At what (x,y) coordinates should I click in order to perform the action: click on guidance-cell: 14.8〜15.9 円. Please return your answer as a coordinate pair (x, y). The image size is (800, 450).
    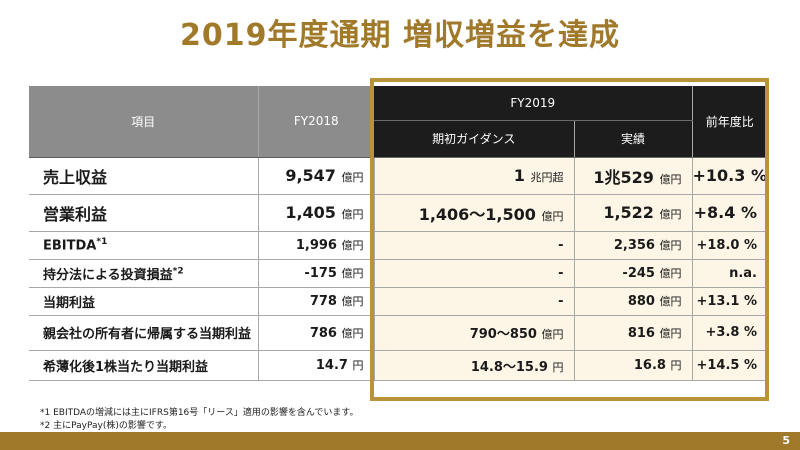
    Looking at the image, I should click on (473, 365).